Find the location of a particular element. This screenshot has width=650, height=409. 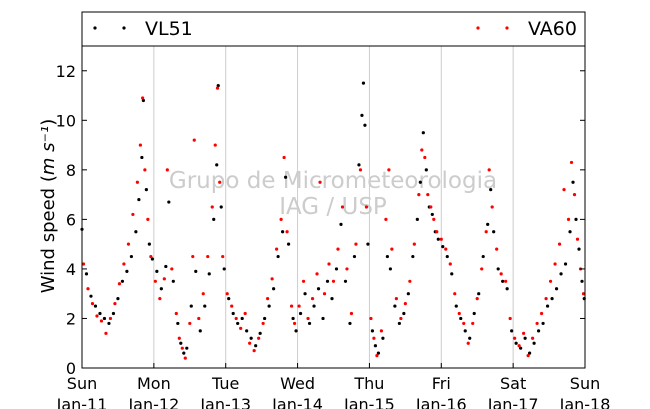

y-tick-label: 6 is located at coordinates (71, 219).